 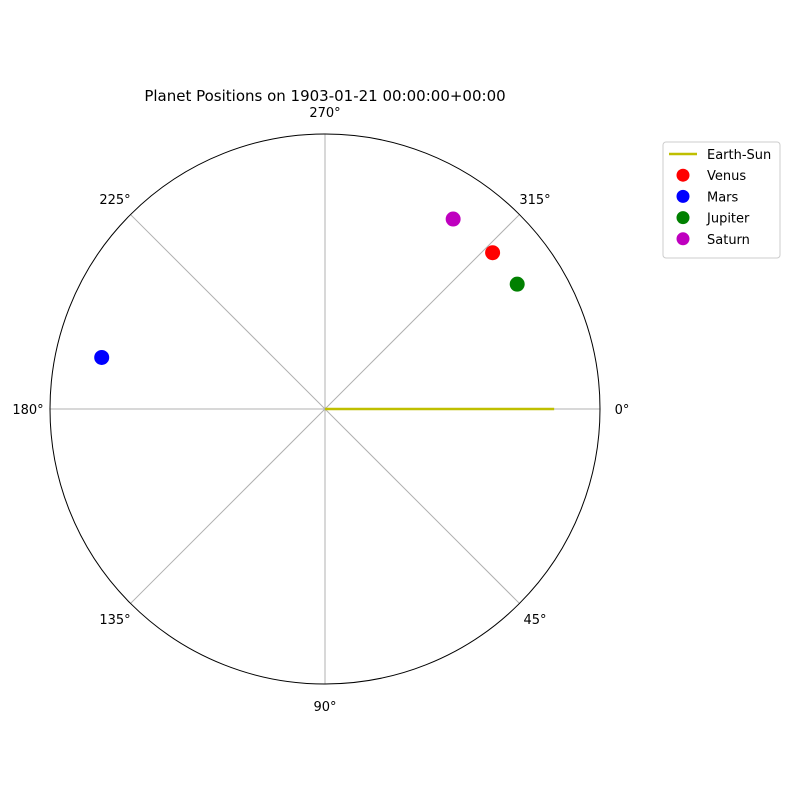 What do you see at coordinates (114, 620) in the screenshot?
I see `angle-tick-label-135: 135°` at bounding box center [114, 620].